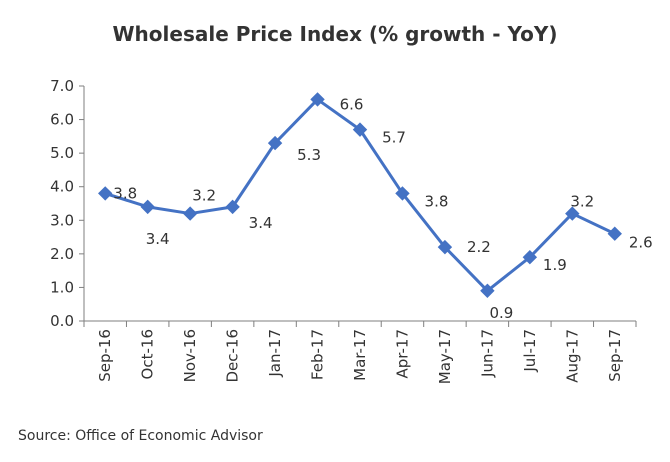  What do you see at coordinates (402, 354) in the screenshot?
I see `x-tick-label: Apr-17` at bounding box center [402, 354].